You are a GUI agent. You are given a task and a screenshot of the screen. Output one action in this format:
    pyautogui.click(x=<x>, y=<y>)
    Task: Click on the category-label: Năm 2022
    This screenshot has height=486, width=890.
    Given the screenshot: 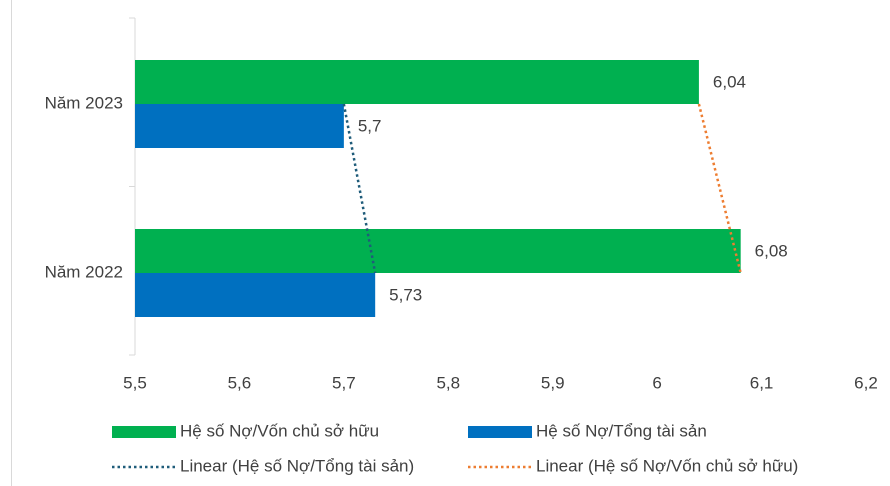 What is the action you would take?
    pyautogui.click(x=84, y=271)
    